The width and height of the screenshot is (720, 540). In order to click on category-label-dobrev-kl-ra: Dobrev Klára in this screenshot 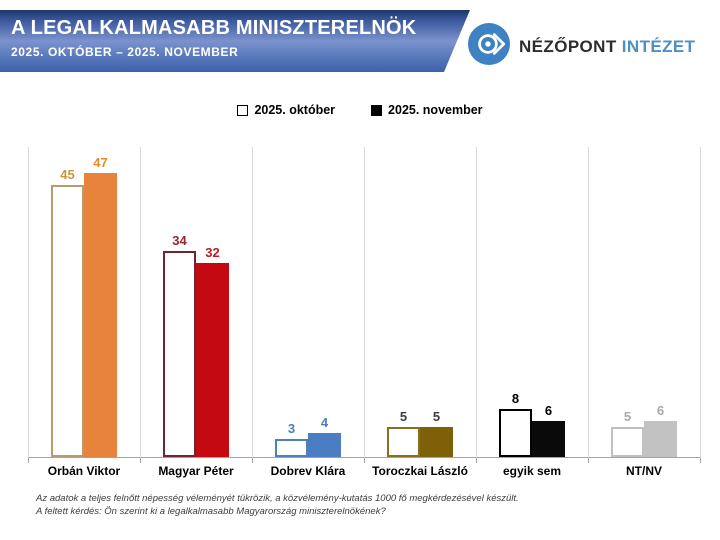, I will do `click(308, 471)`.